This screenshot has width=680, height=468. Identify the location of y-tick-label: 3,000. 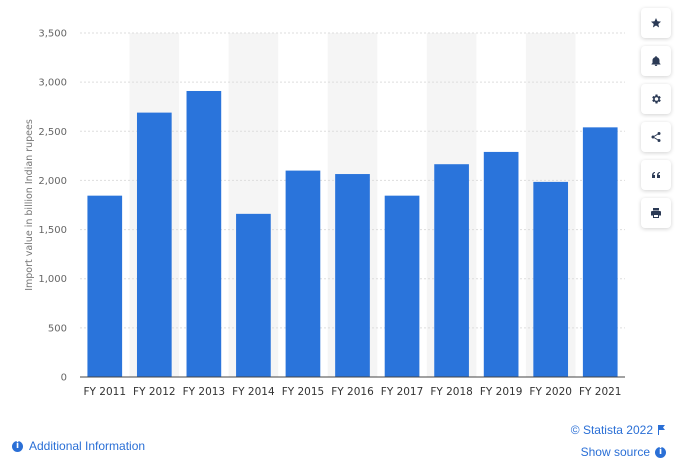
(52, 83).